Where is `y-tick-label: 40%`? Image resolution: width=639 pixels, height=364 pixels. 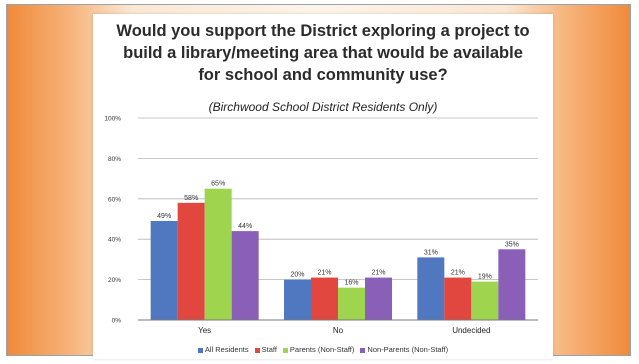
y-tick-label: 40% is located at coordinates (114, 240).